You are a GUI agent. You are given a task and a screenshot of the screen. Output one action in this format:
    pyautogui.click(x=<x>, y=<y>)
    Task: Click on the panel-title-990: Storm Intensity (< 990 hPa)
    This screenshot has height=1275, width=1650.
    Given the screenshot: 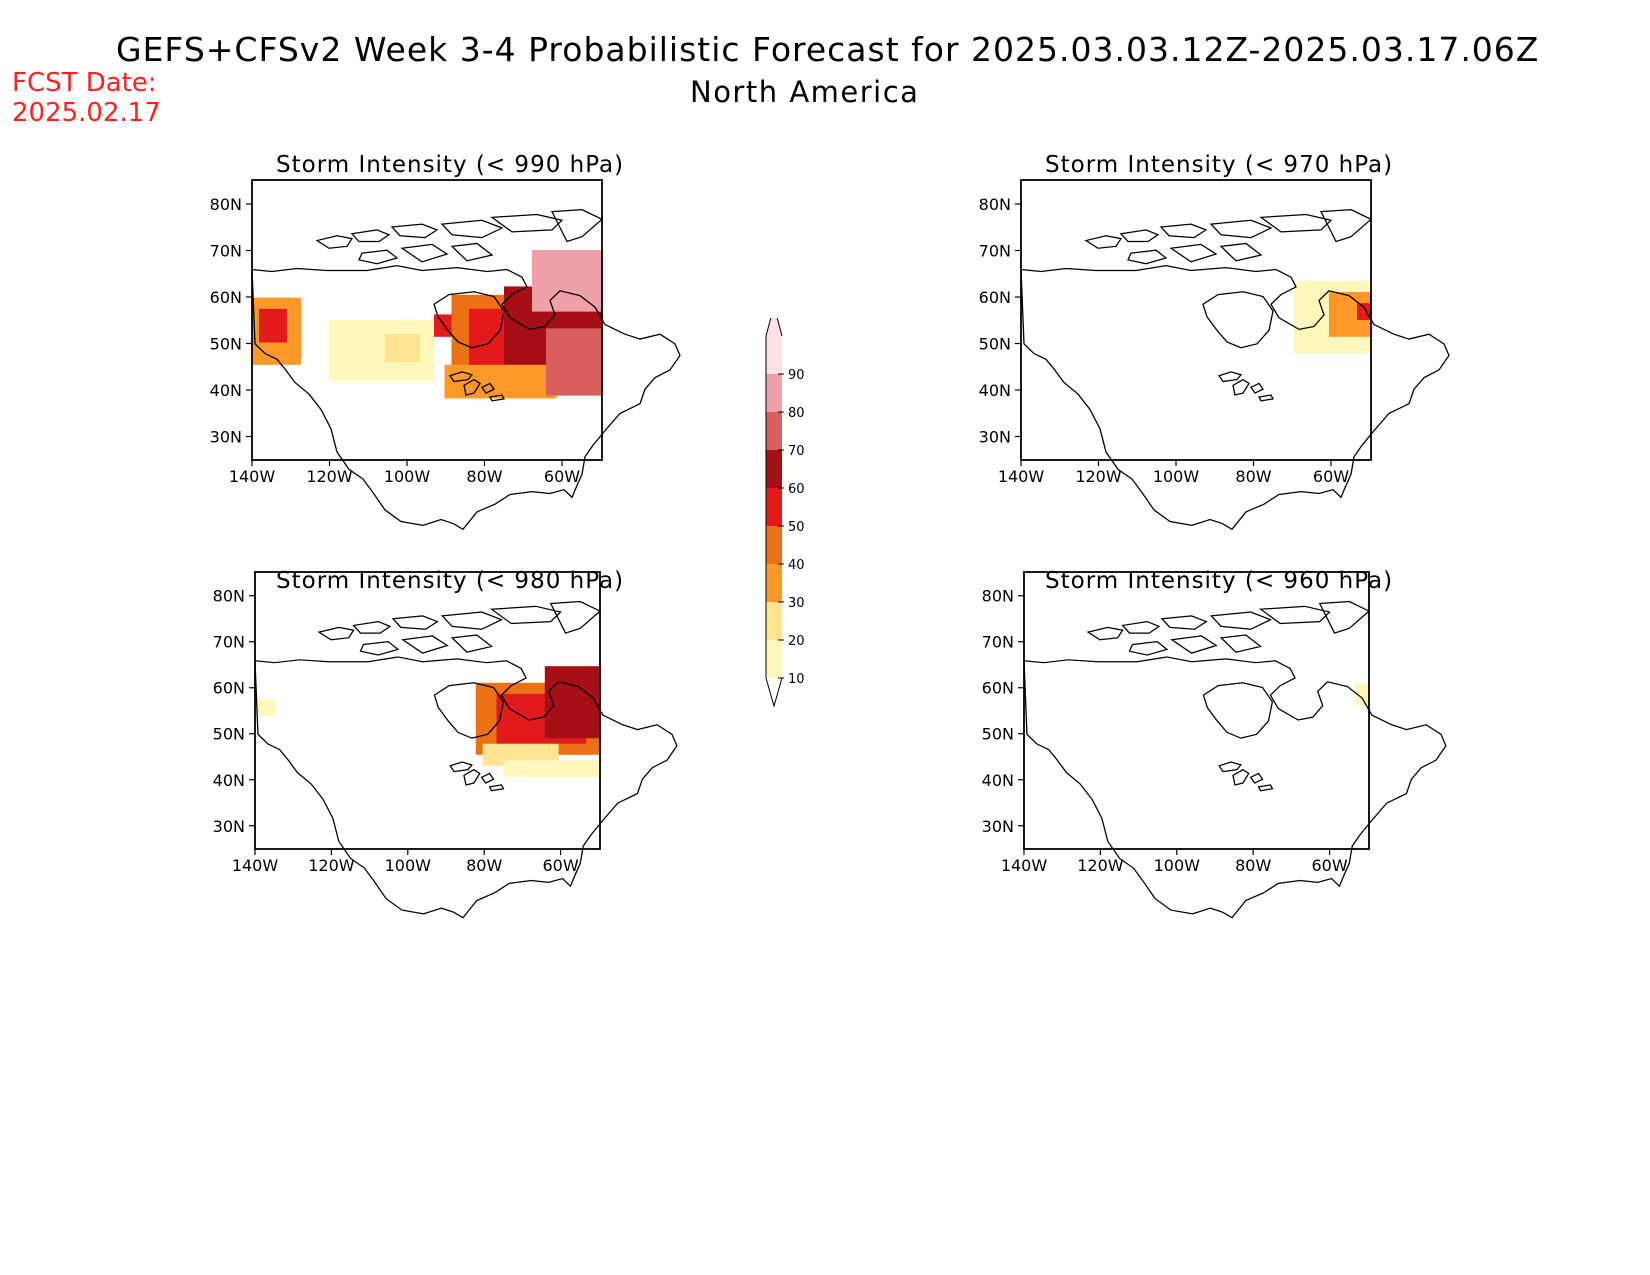 What is the action you would take?
    pyautogui.click(x=450, y=165)
    